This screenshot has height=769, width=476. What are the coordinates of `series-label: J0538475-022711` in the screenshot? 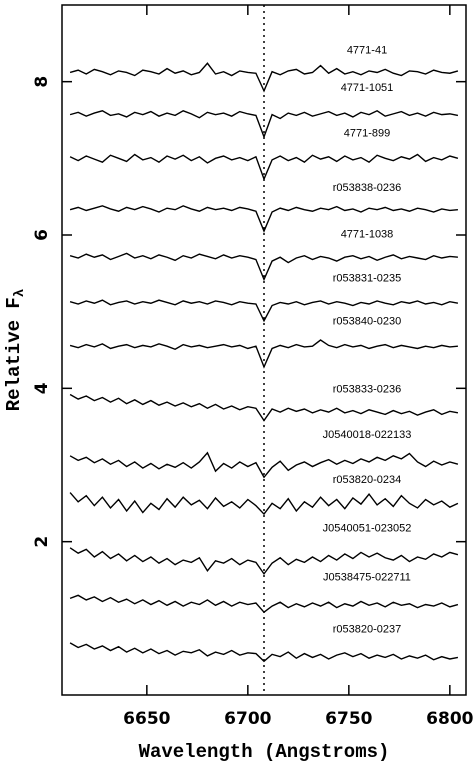 It's located at (367, 577).